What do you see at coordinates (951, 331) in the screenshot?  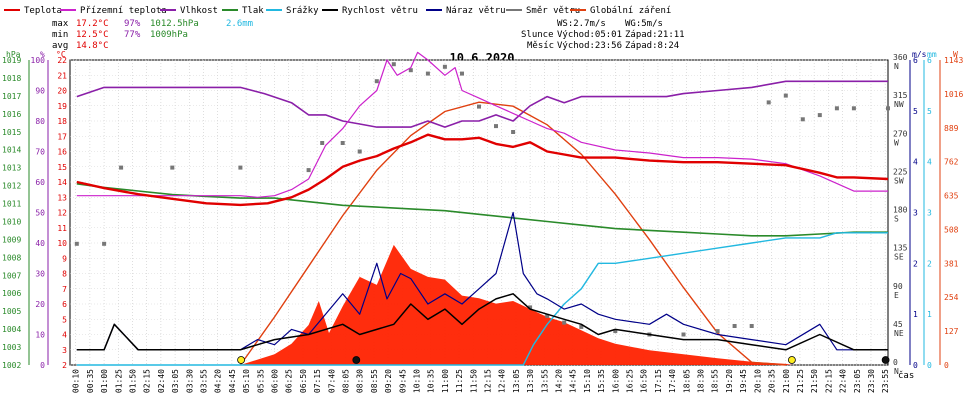 I see `y-tick-wm2: 127` at bounding box center [951, 331].